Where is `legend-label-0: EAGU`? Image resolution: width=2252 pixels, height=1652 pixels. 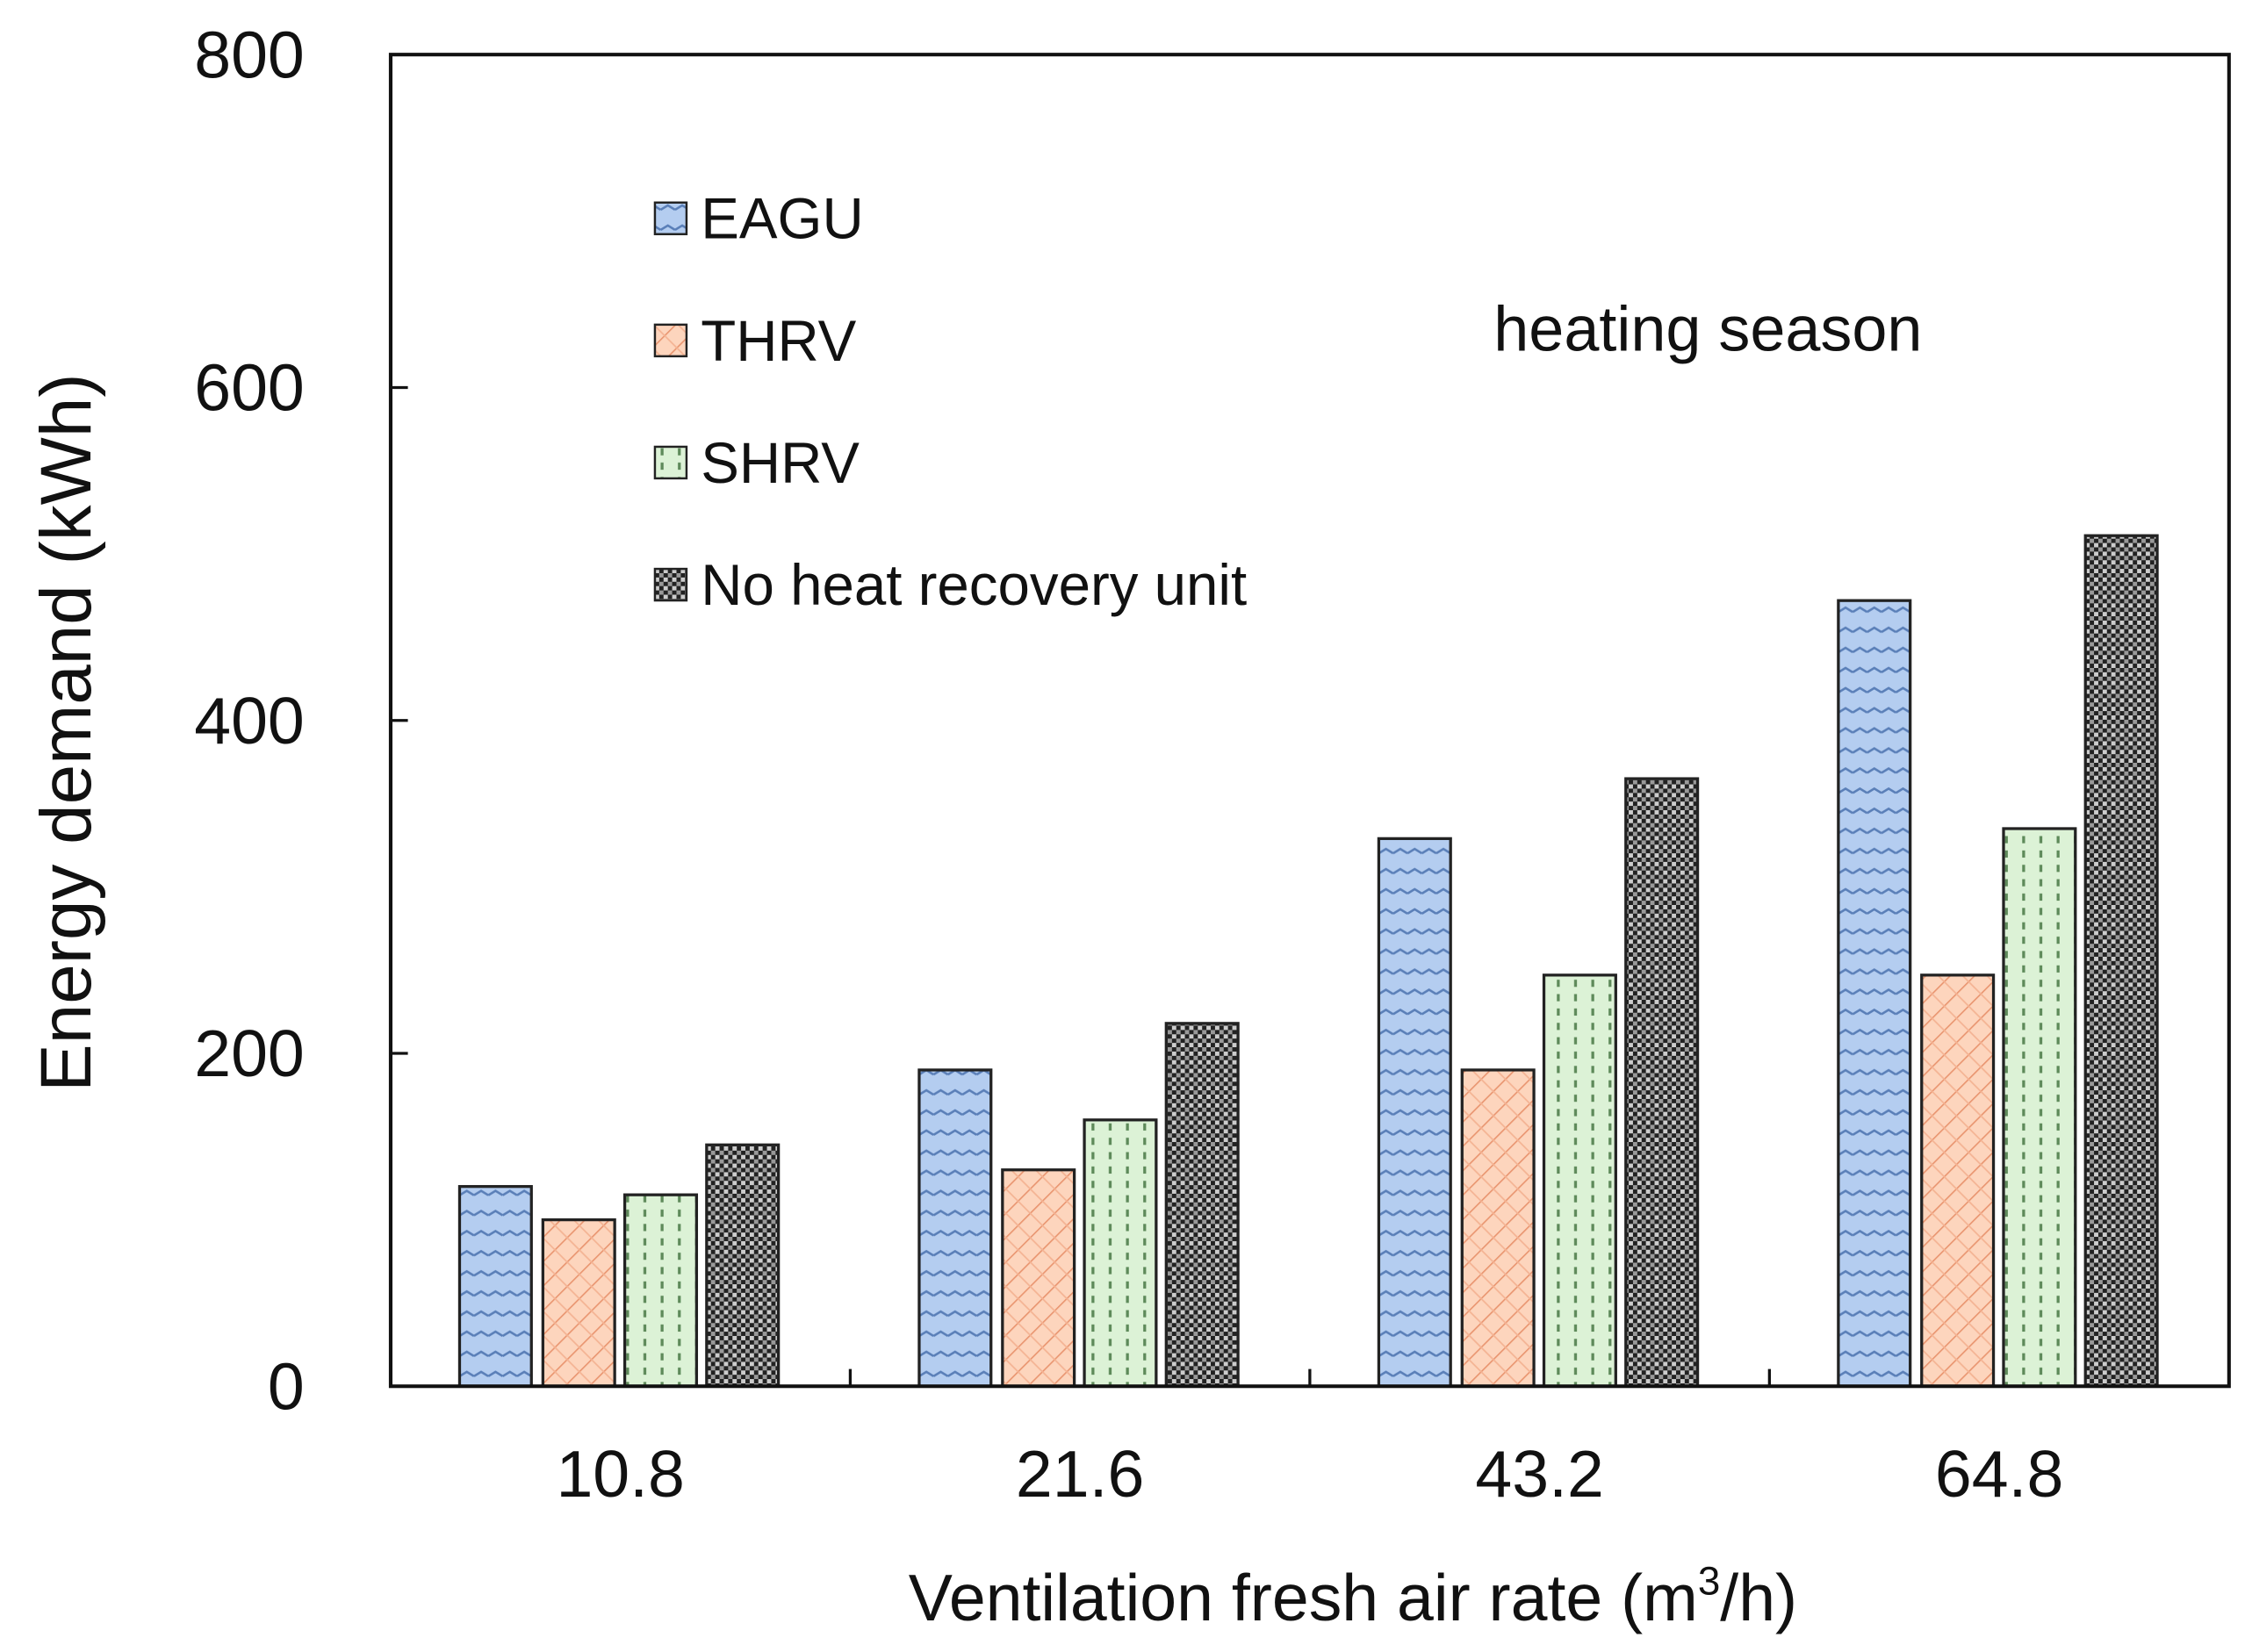 legend-label-0: EAGU is located at coordinates (782, 219).